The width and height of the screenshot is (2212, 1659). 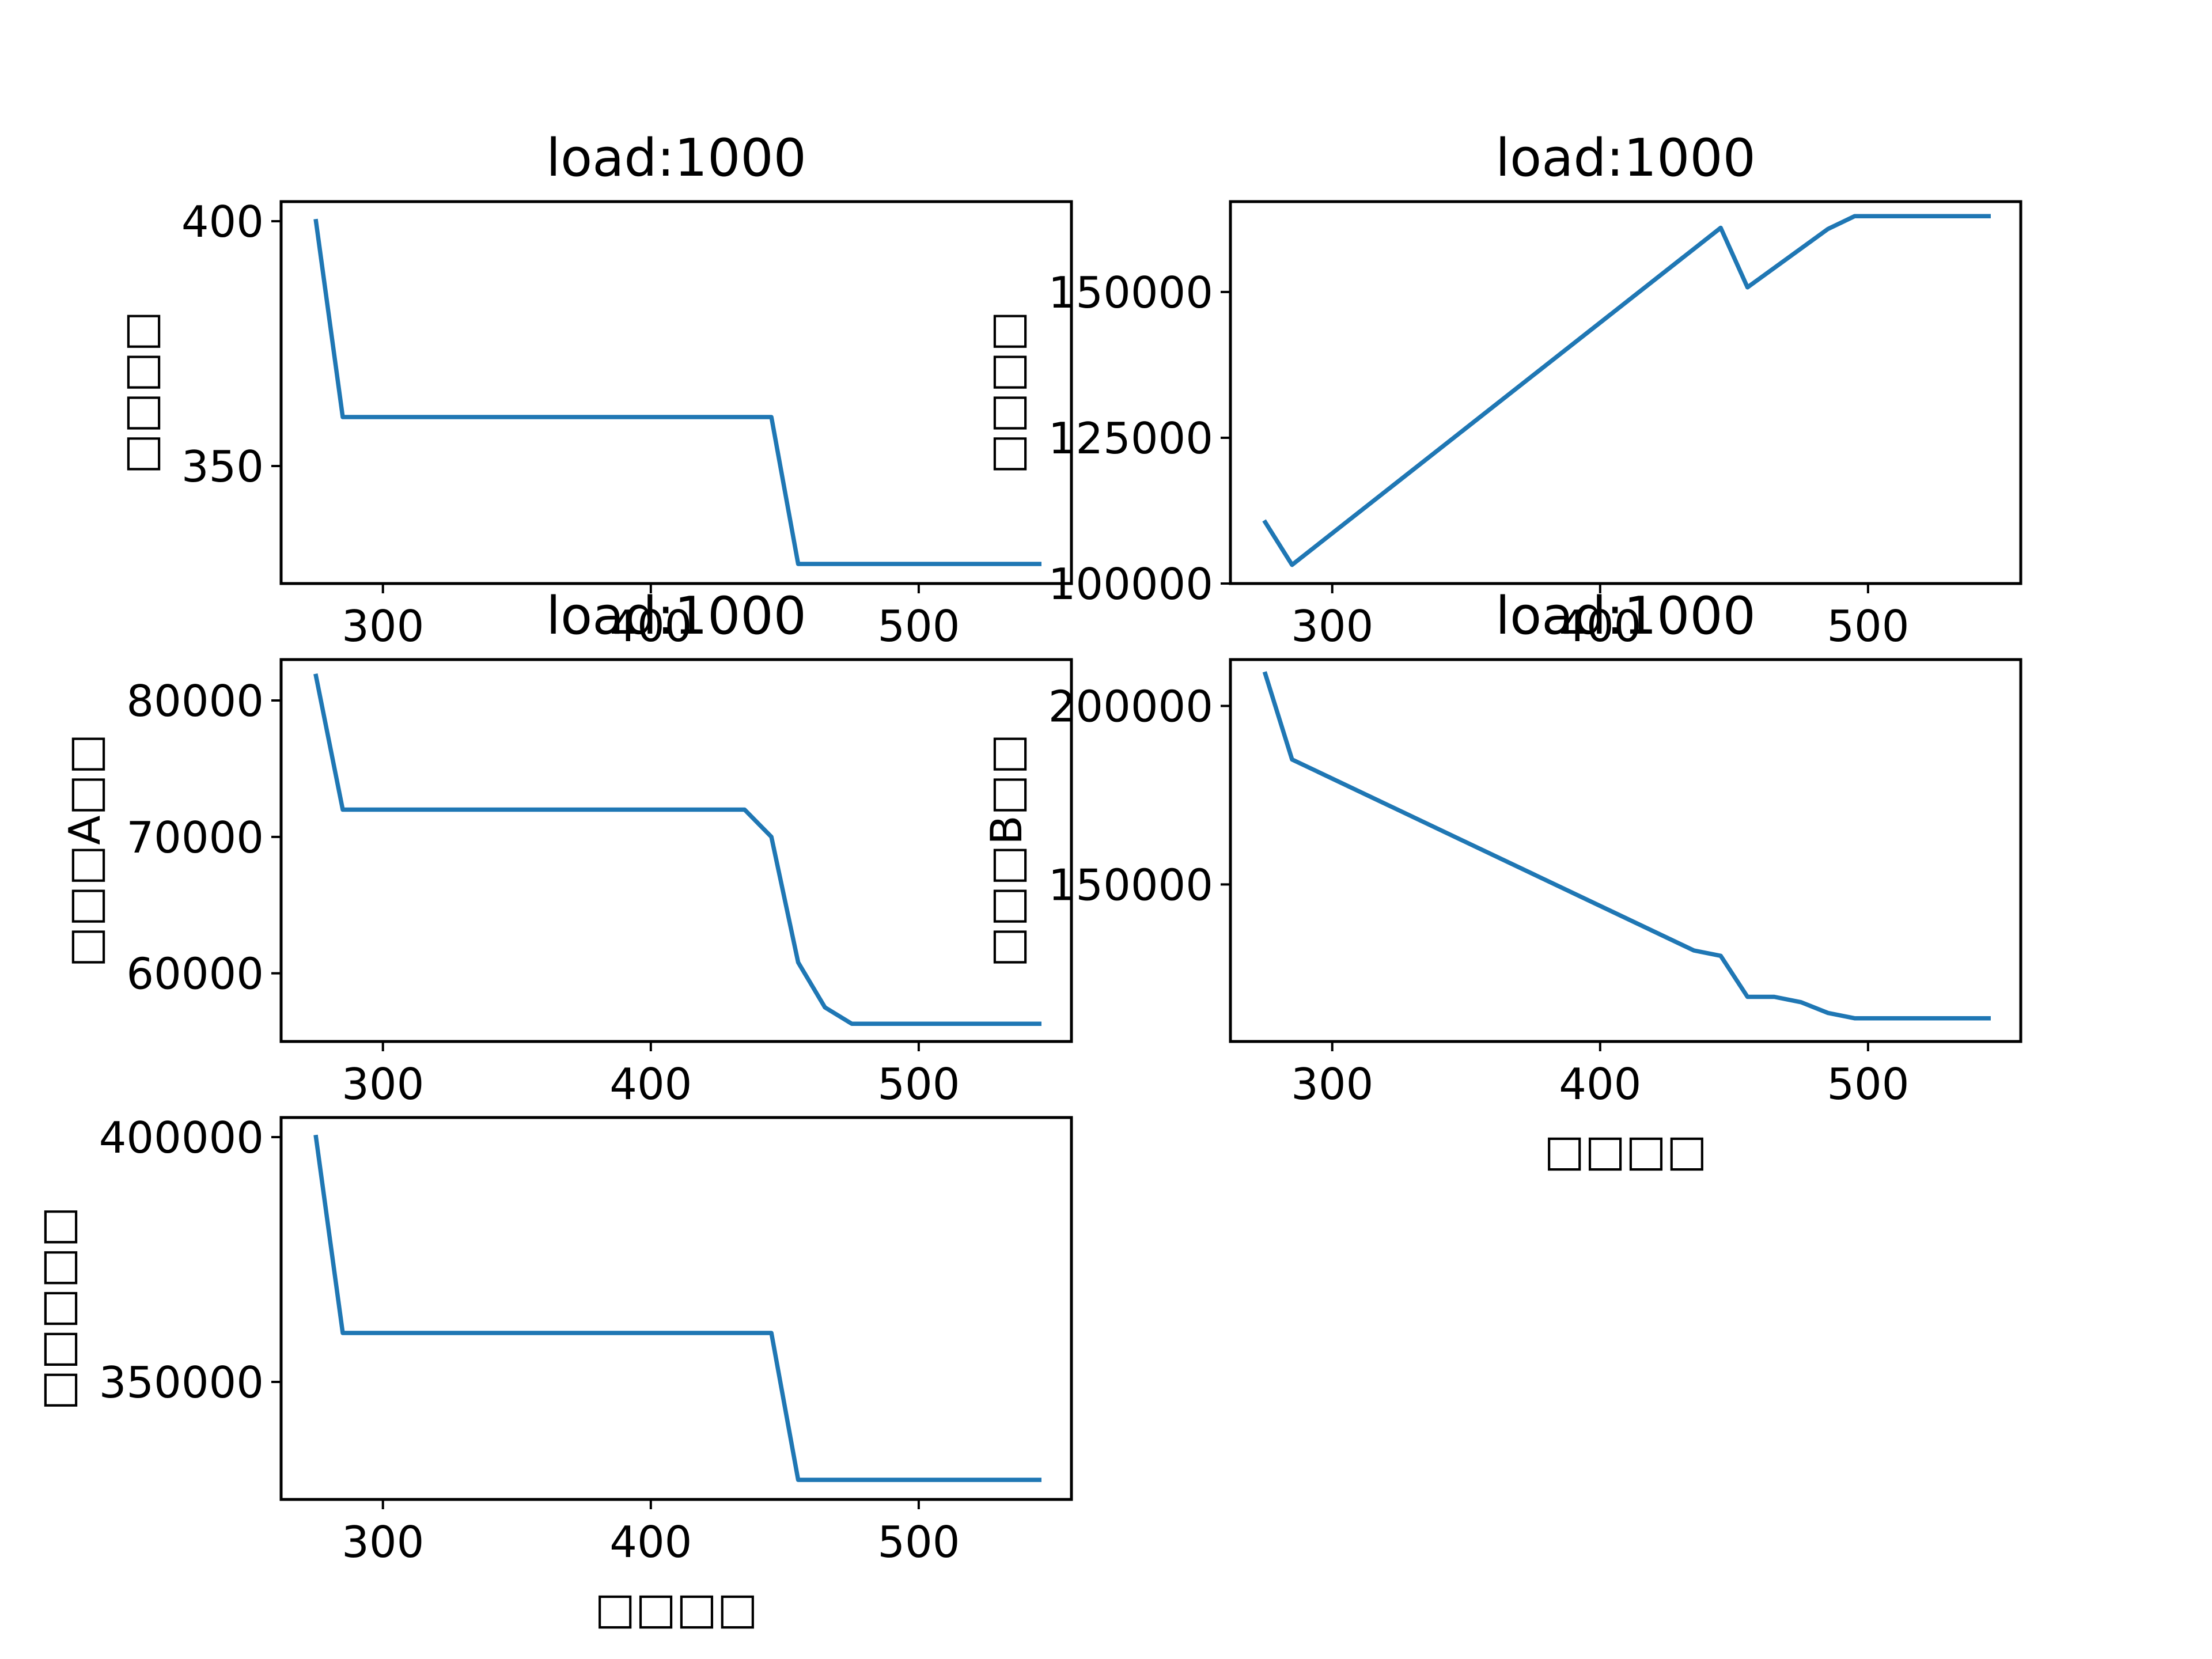 I want to click on subplot-2-y-tick-label-150000: 150000, so click(x=1130, y=292).